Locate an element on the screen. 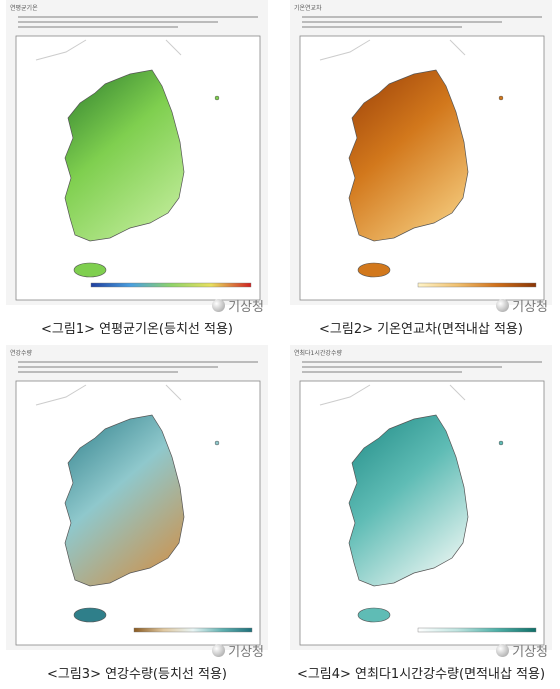 The height and width of the screenshot is (689, 560). map-label: 기온연교차 is located at coordinates (308, 8).